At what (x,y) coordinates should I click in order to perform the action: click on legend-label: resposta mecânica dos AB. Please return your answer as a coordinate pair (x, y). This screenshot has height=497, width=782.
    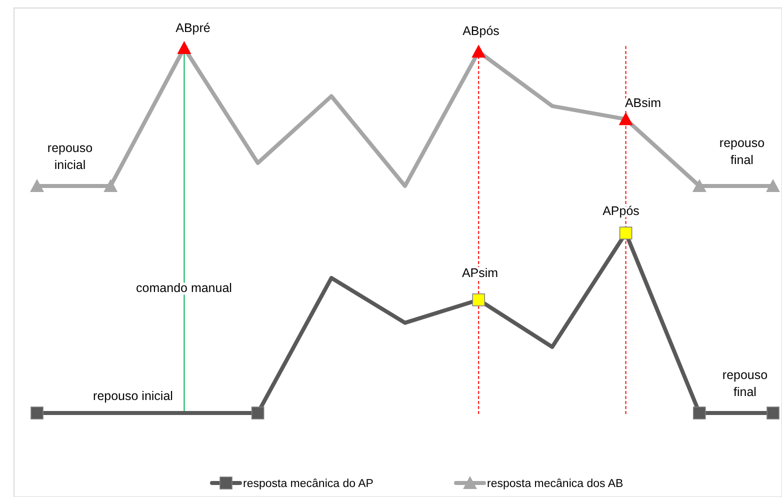
    Looking at the image, I should click on (555, 484).